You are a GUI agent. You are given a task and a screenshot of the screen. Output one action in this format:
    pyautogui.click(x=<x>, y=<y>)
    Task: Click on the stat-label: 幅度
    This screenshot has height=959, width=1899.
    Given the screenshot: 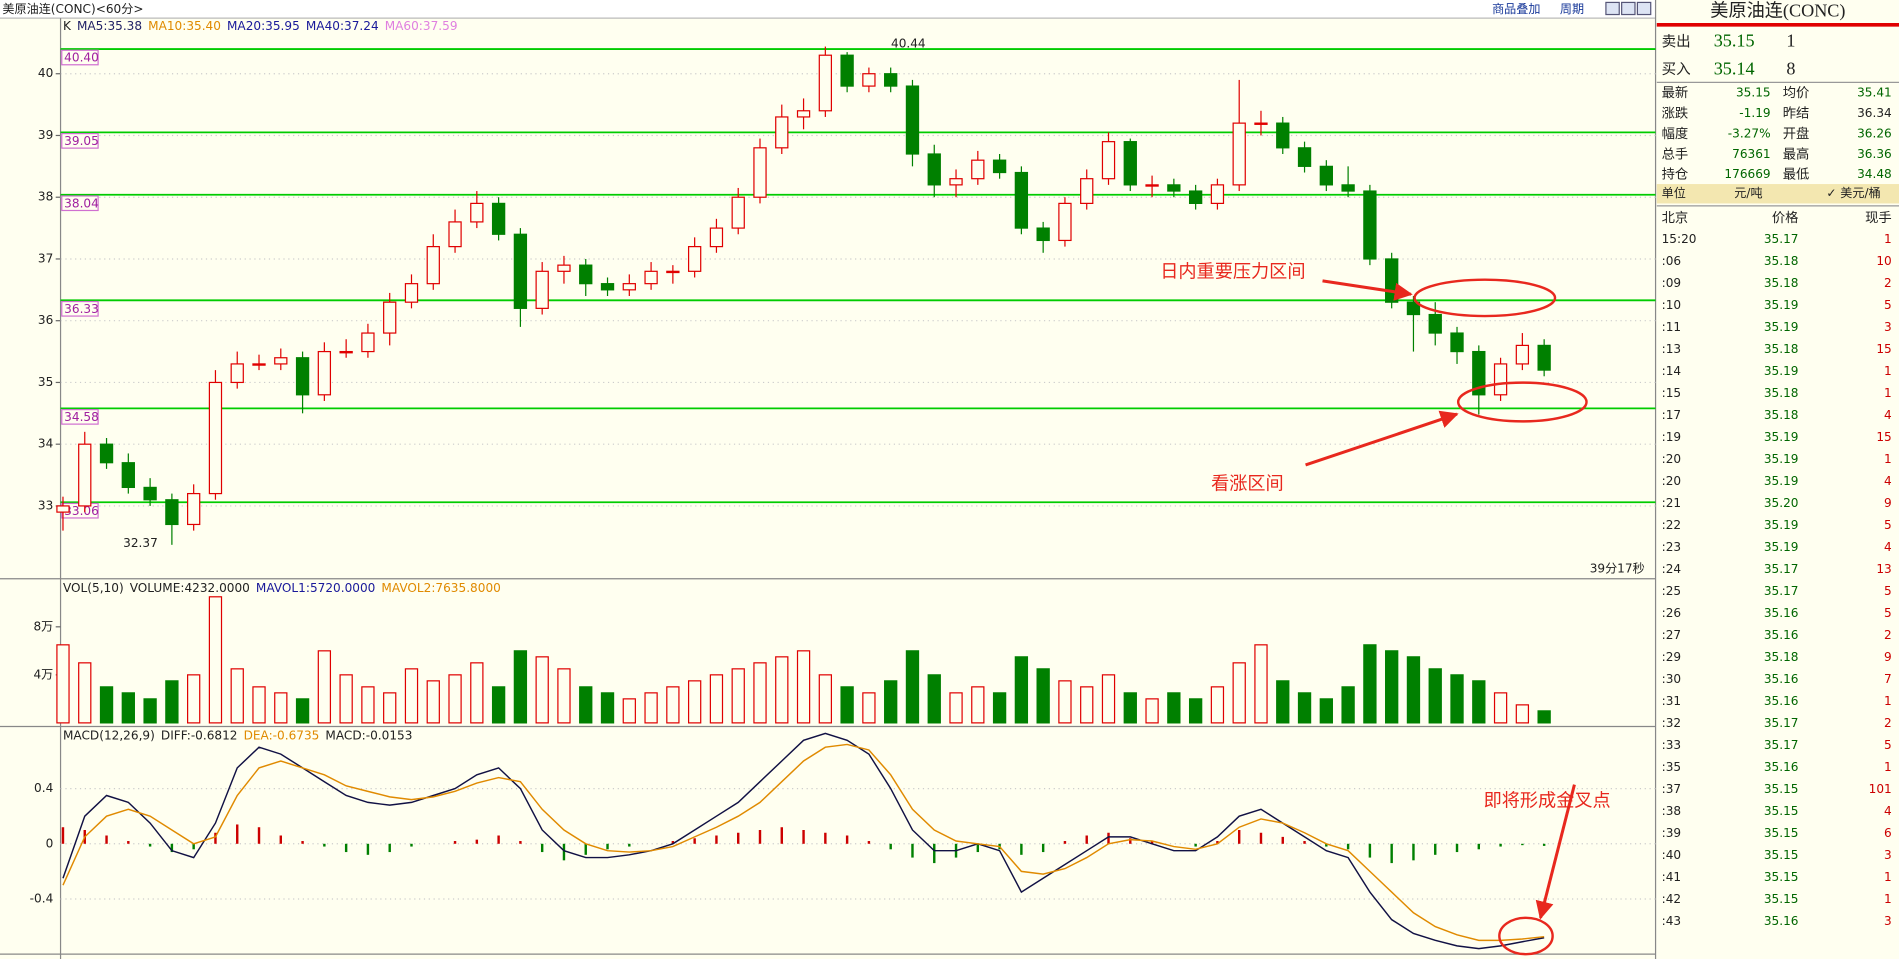 What is the action you would take?
    pyautogui.click(x=1675, y=134)
    